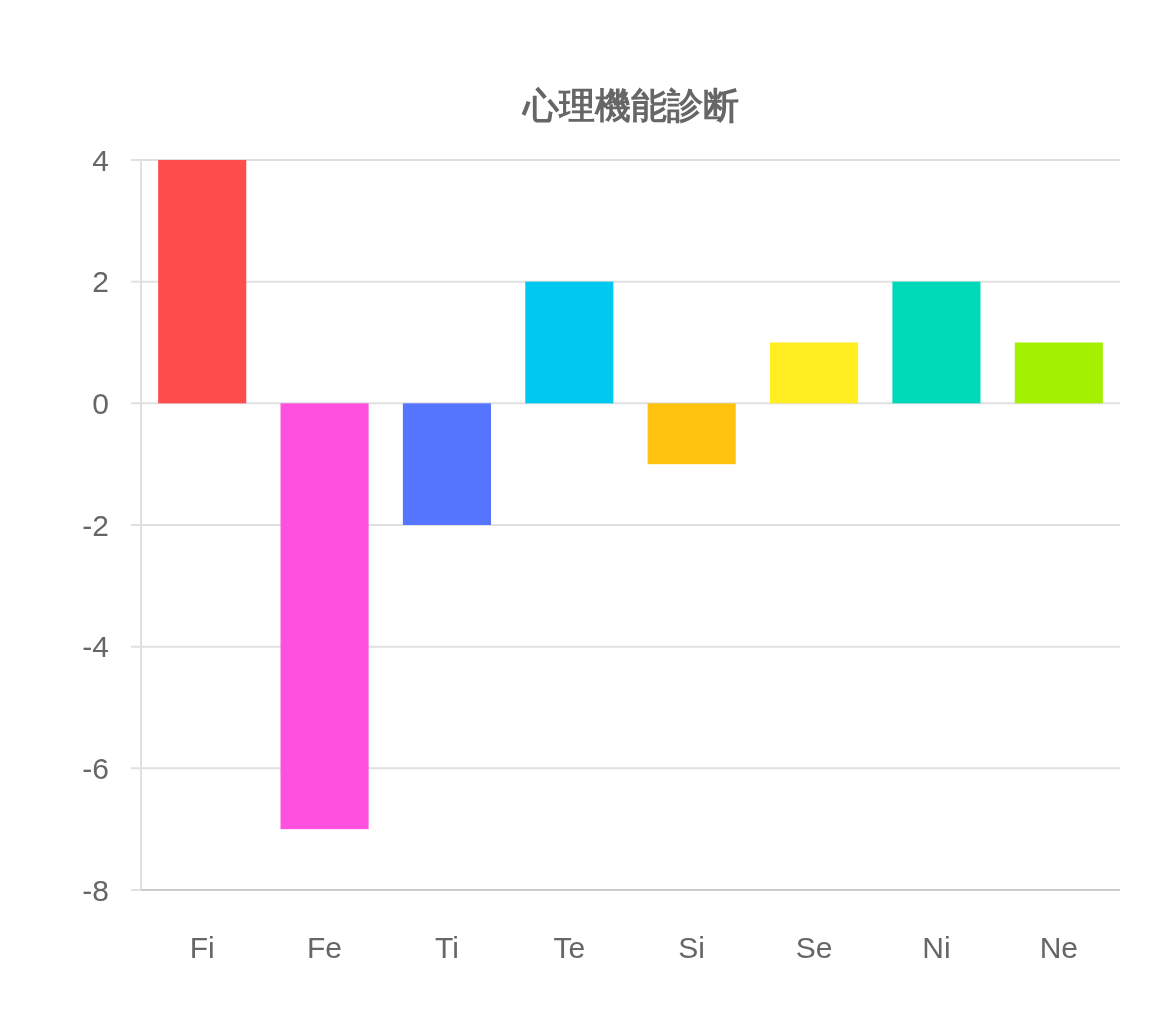  Describe the element at coordinates (95, 647) in the screenshot. I see `y-tick-label: -4` at that location.